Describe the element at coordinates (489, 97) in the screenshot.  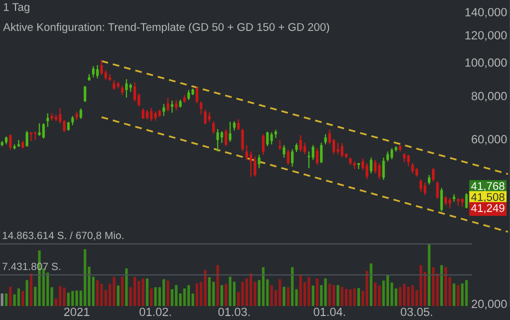
I see `y-tick-label: 80,000` at that location.